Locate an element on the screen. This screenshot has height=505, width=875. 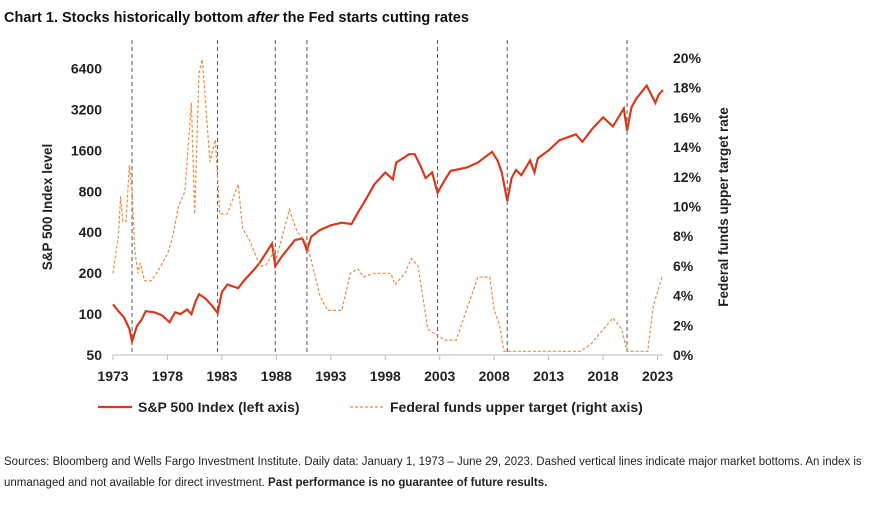
x-tick-label: 2023 is located at coordinates (657, 376).